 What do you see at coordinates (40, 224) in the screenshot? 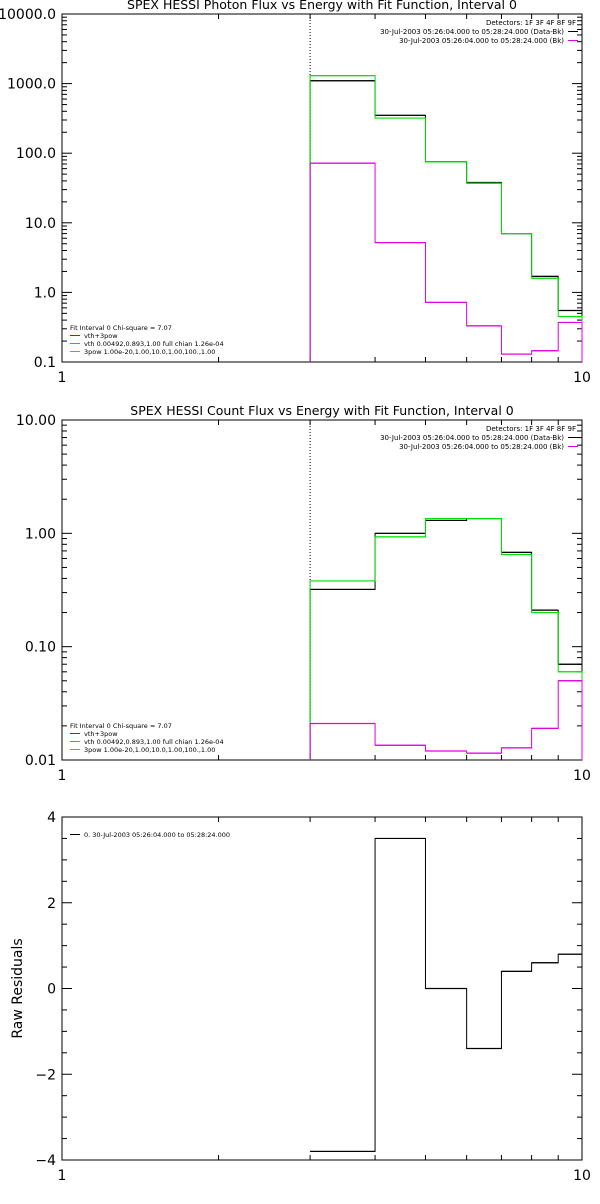
I see `y-tick-label: 10.0` at bounding box center [40, 224].